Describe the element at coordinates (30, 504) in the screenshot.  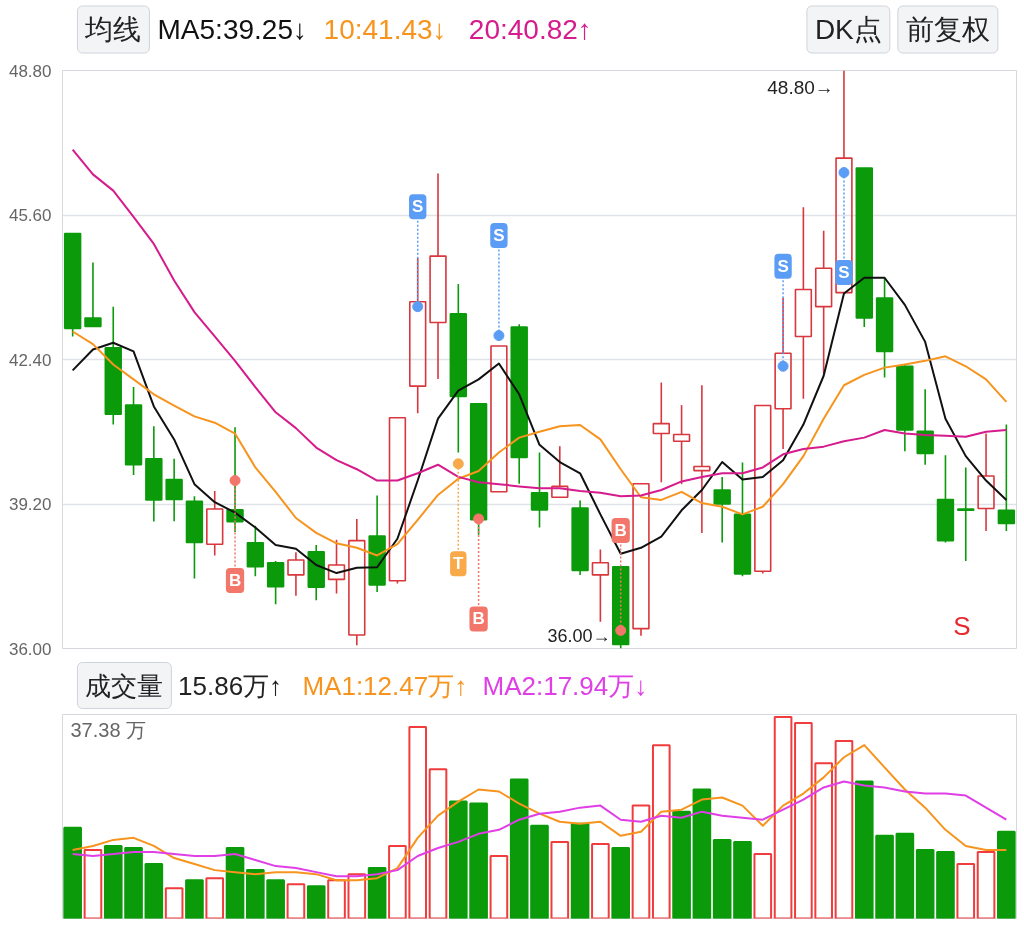
I see `y-tick-label: 39.20` at that location.